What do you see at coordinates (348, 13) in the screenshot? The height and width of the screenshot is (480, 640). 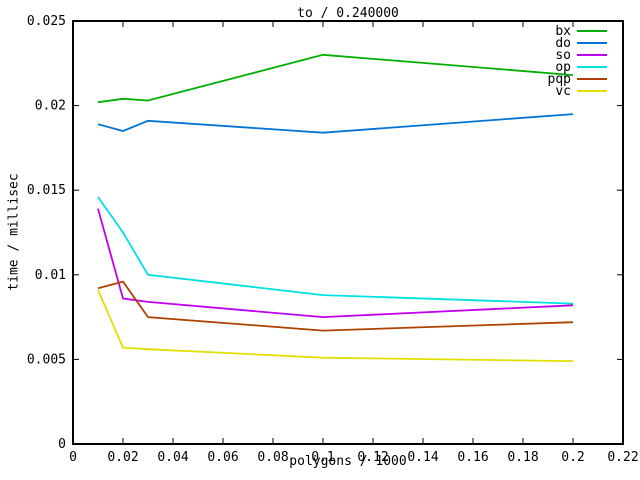 I see `chart-title: to / 0.240000` at bounding box center [348, 13].